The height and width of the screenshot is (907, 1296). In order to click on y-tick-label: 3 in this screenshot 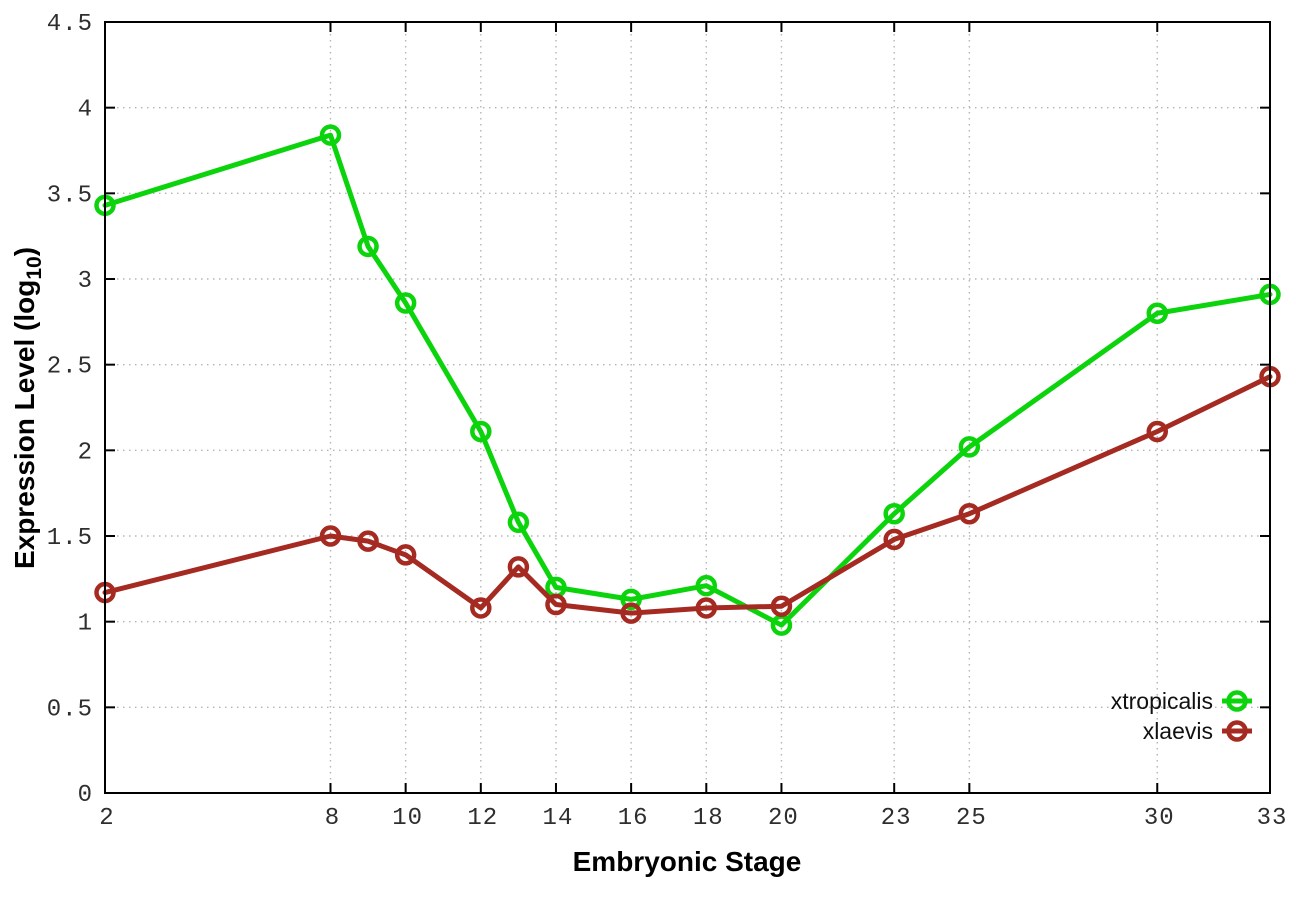, I will do `click(85, 281)`.